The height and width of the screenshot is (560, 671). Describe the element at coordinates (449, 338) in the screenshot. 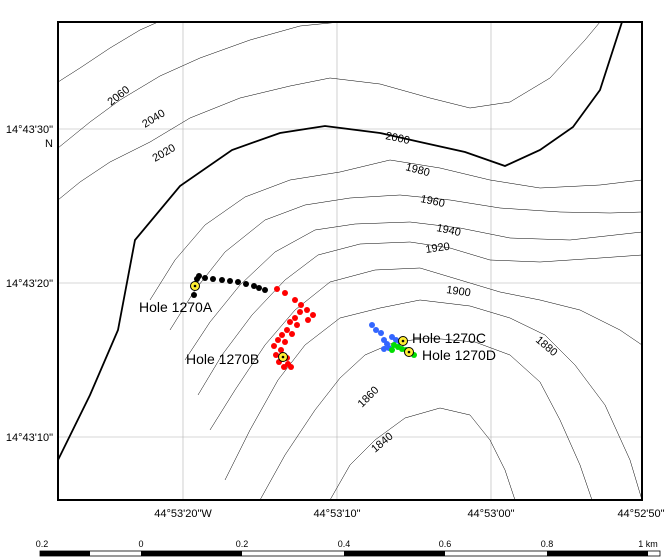

I see `hole-1270c-label: Hole 1270C` at that location.